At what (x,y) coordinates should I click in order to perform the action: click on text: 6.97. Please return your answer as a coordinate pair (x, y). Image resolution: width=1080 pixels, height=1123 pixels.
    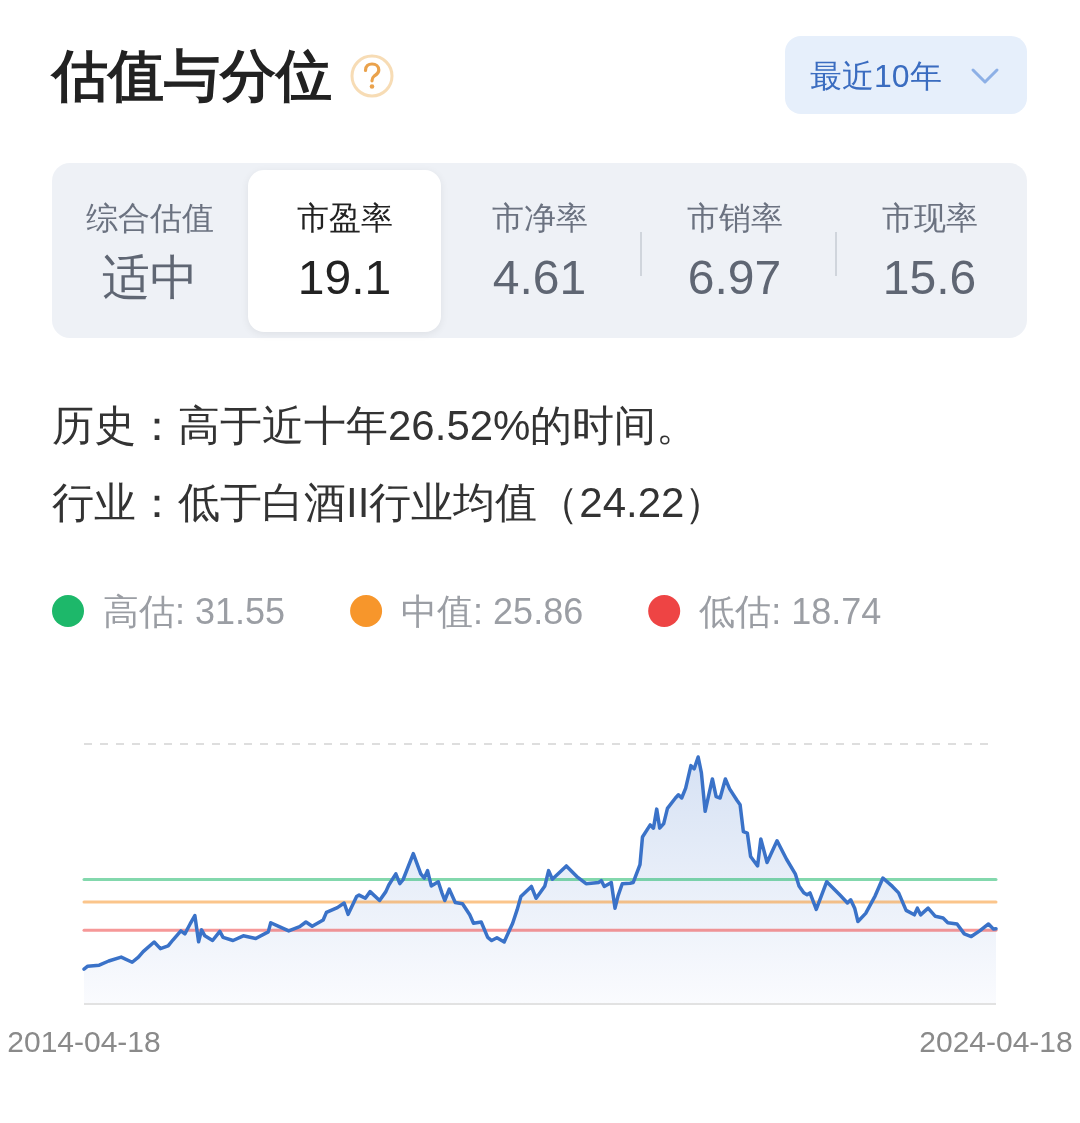
    Looking at the image, I should click on (734, 278).